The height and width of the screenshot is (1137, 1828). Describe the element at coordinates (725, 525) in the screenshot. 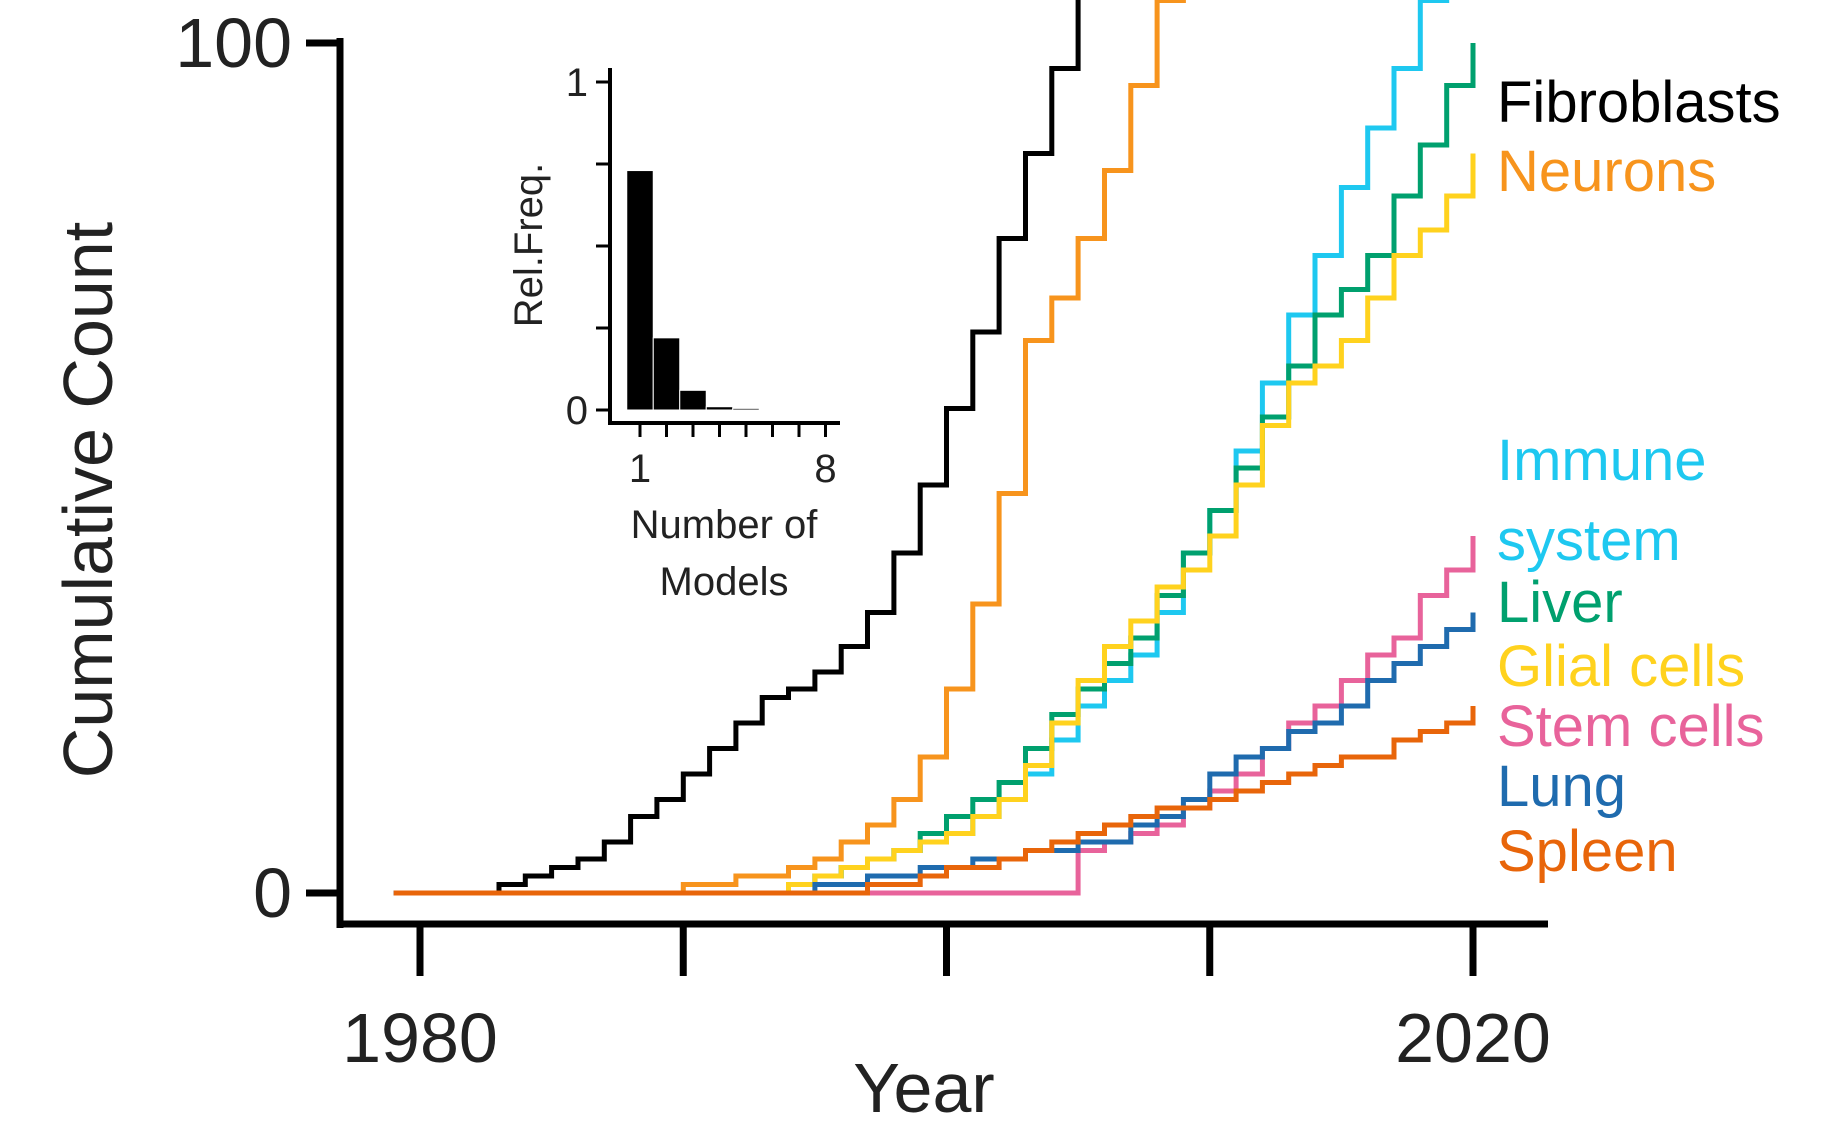

I see `inset-x-axis-title-line-1: Number of` at that location.